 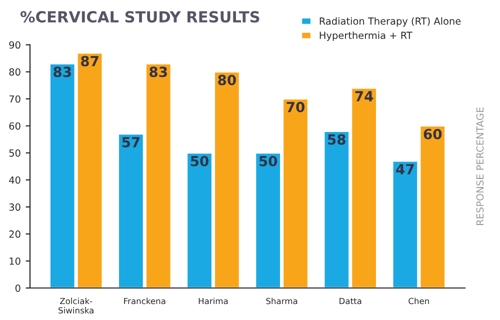 What do you see at coordinates (480, 166) in the screenshot?
I see `y-axis-title: RESPONSE PERCENTAGE` at bounding box center [480, 166].